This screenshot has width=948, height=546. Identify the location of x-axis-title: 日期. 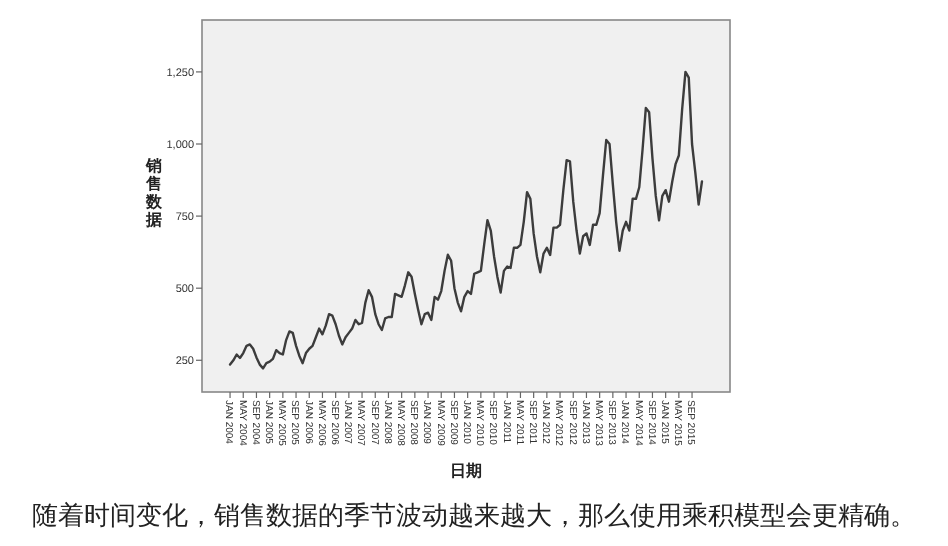
(466, 471).